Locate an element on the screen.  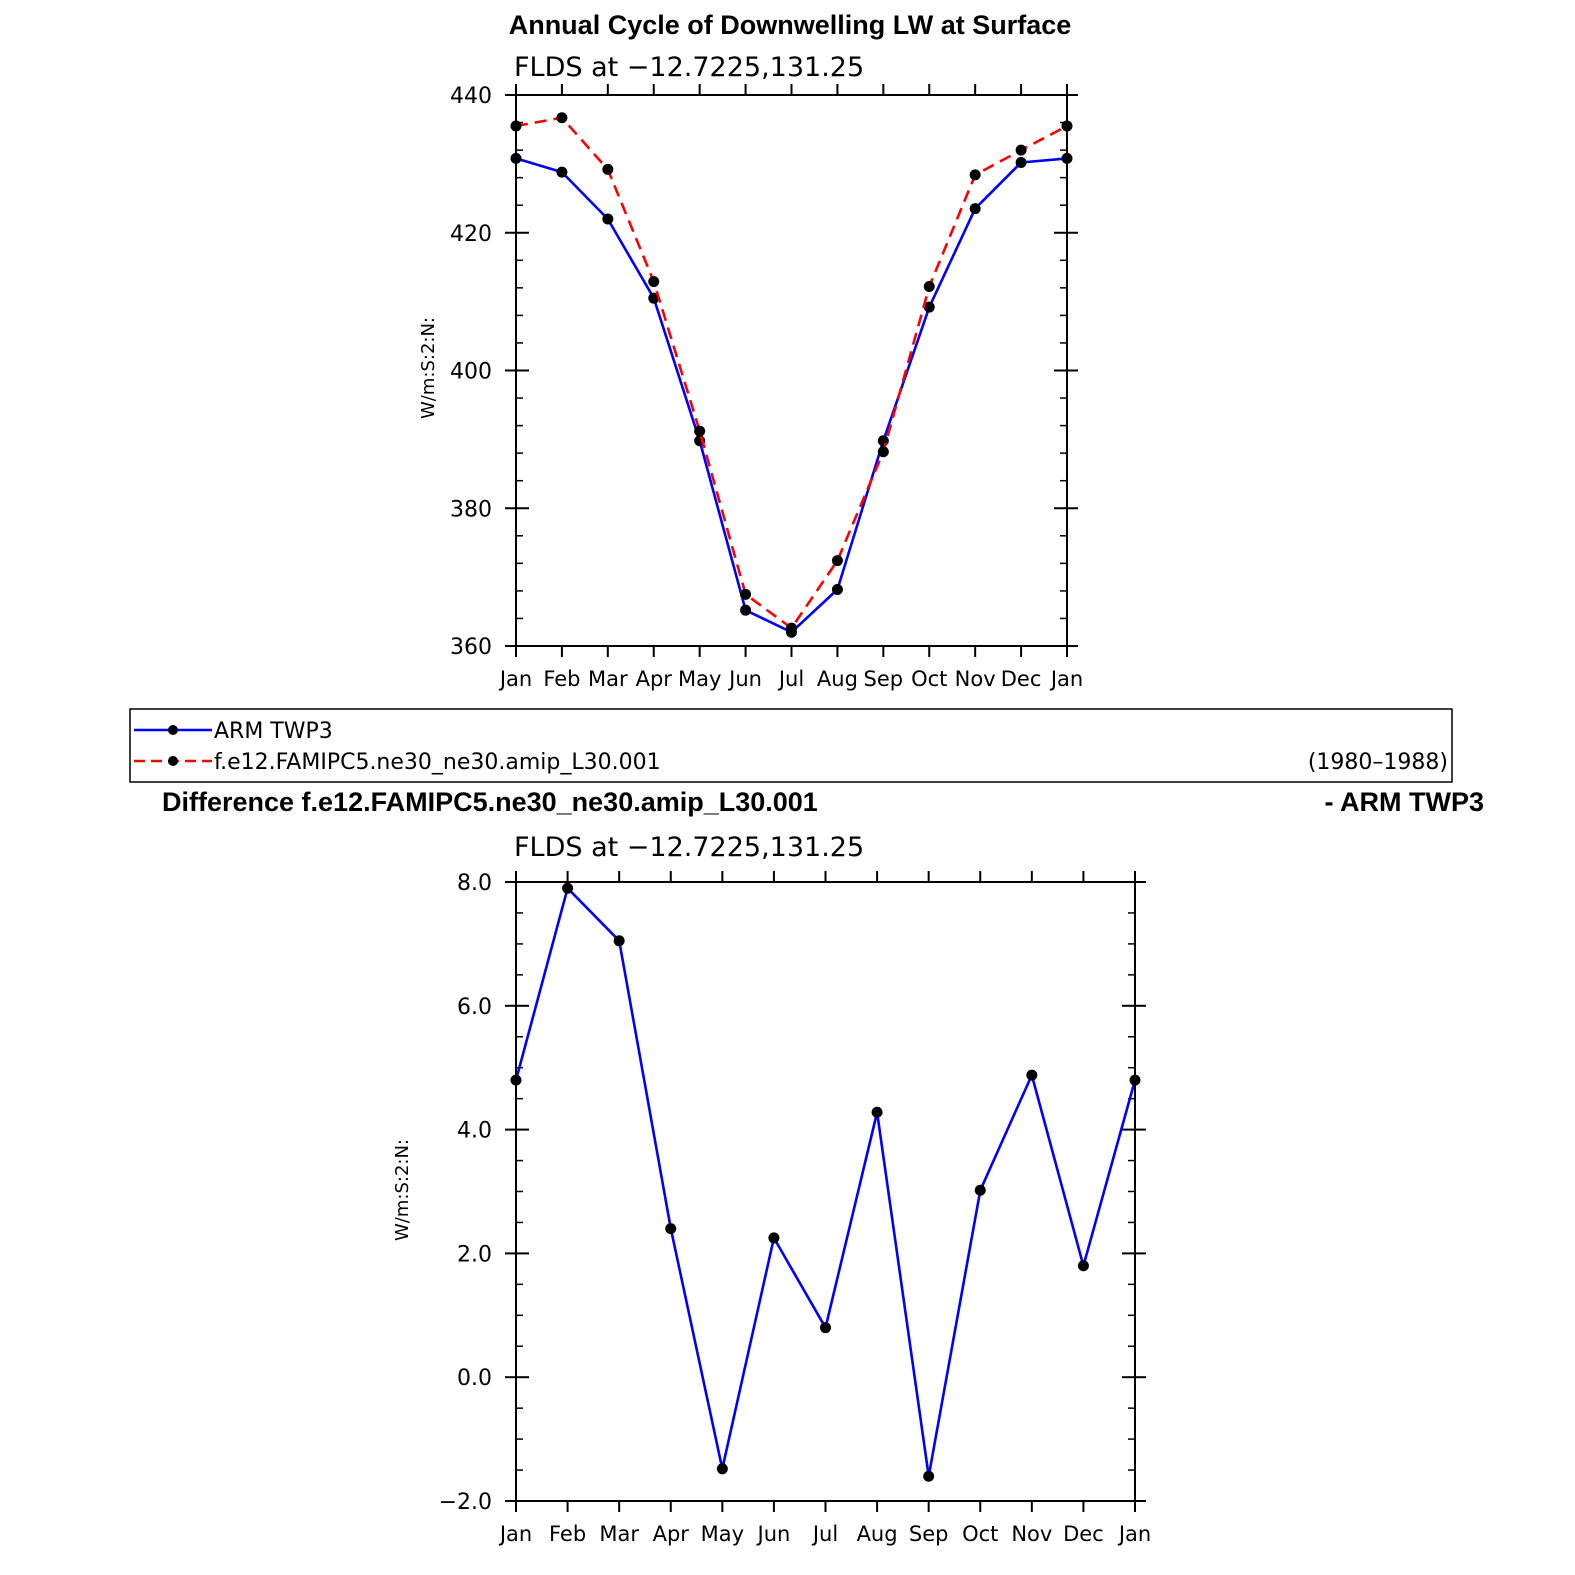
y-tick-label: 2.0 is located at coordinates (474, 1254).